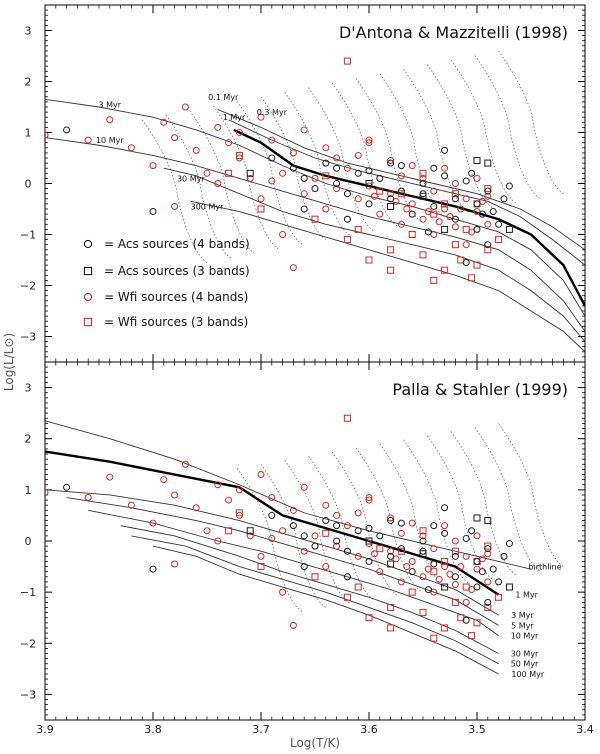 This screenshot has width=600, height=754. What do you see at coordinates (28, 184) in the screenshot?
I see `y-tick-label: 0` at bounding box center [28, 184].